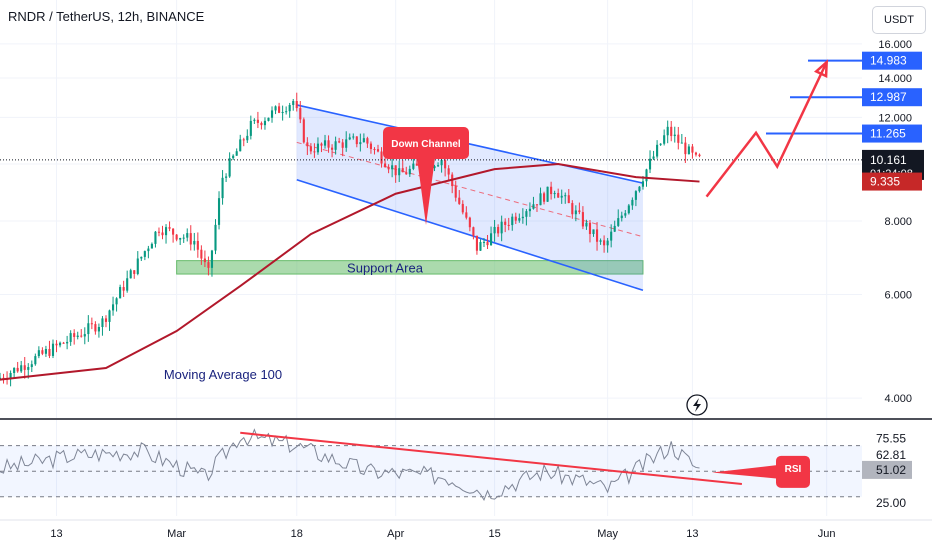  I want to click on currency-selector: USDT, so click(899, 20).